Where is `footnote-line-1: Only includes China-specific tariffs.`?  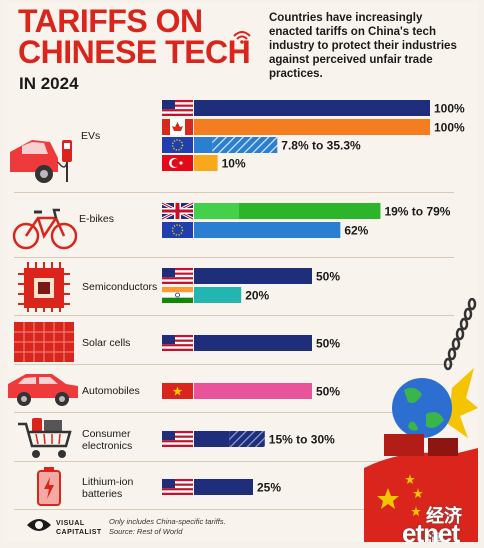
footnote-line-1: Only includes China-specific tariffs. is located at coordinates (167, 521).